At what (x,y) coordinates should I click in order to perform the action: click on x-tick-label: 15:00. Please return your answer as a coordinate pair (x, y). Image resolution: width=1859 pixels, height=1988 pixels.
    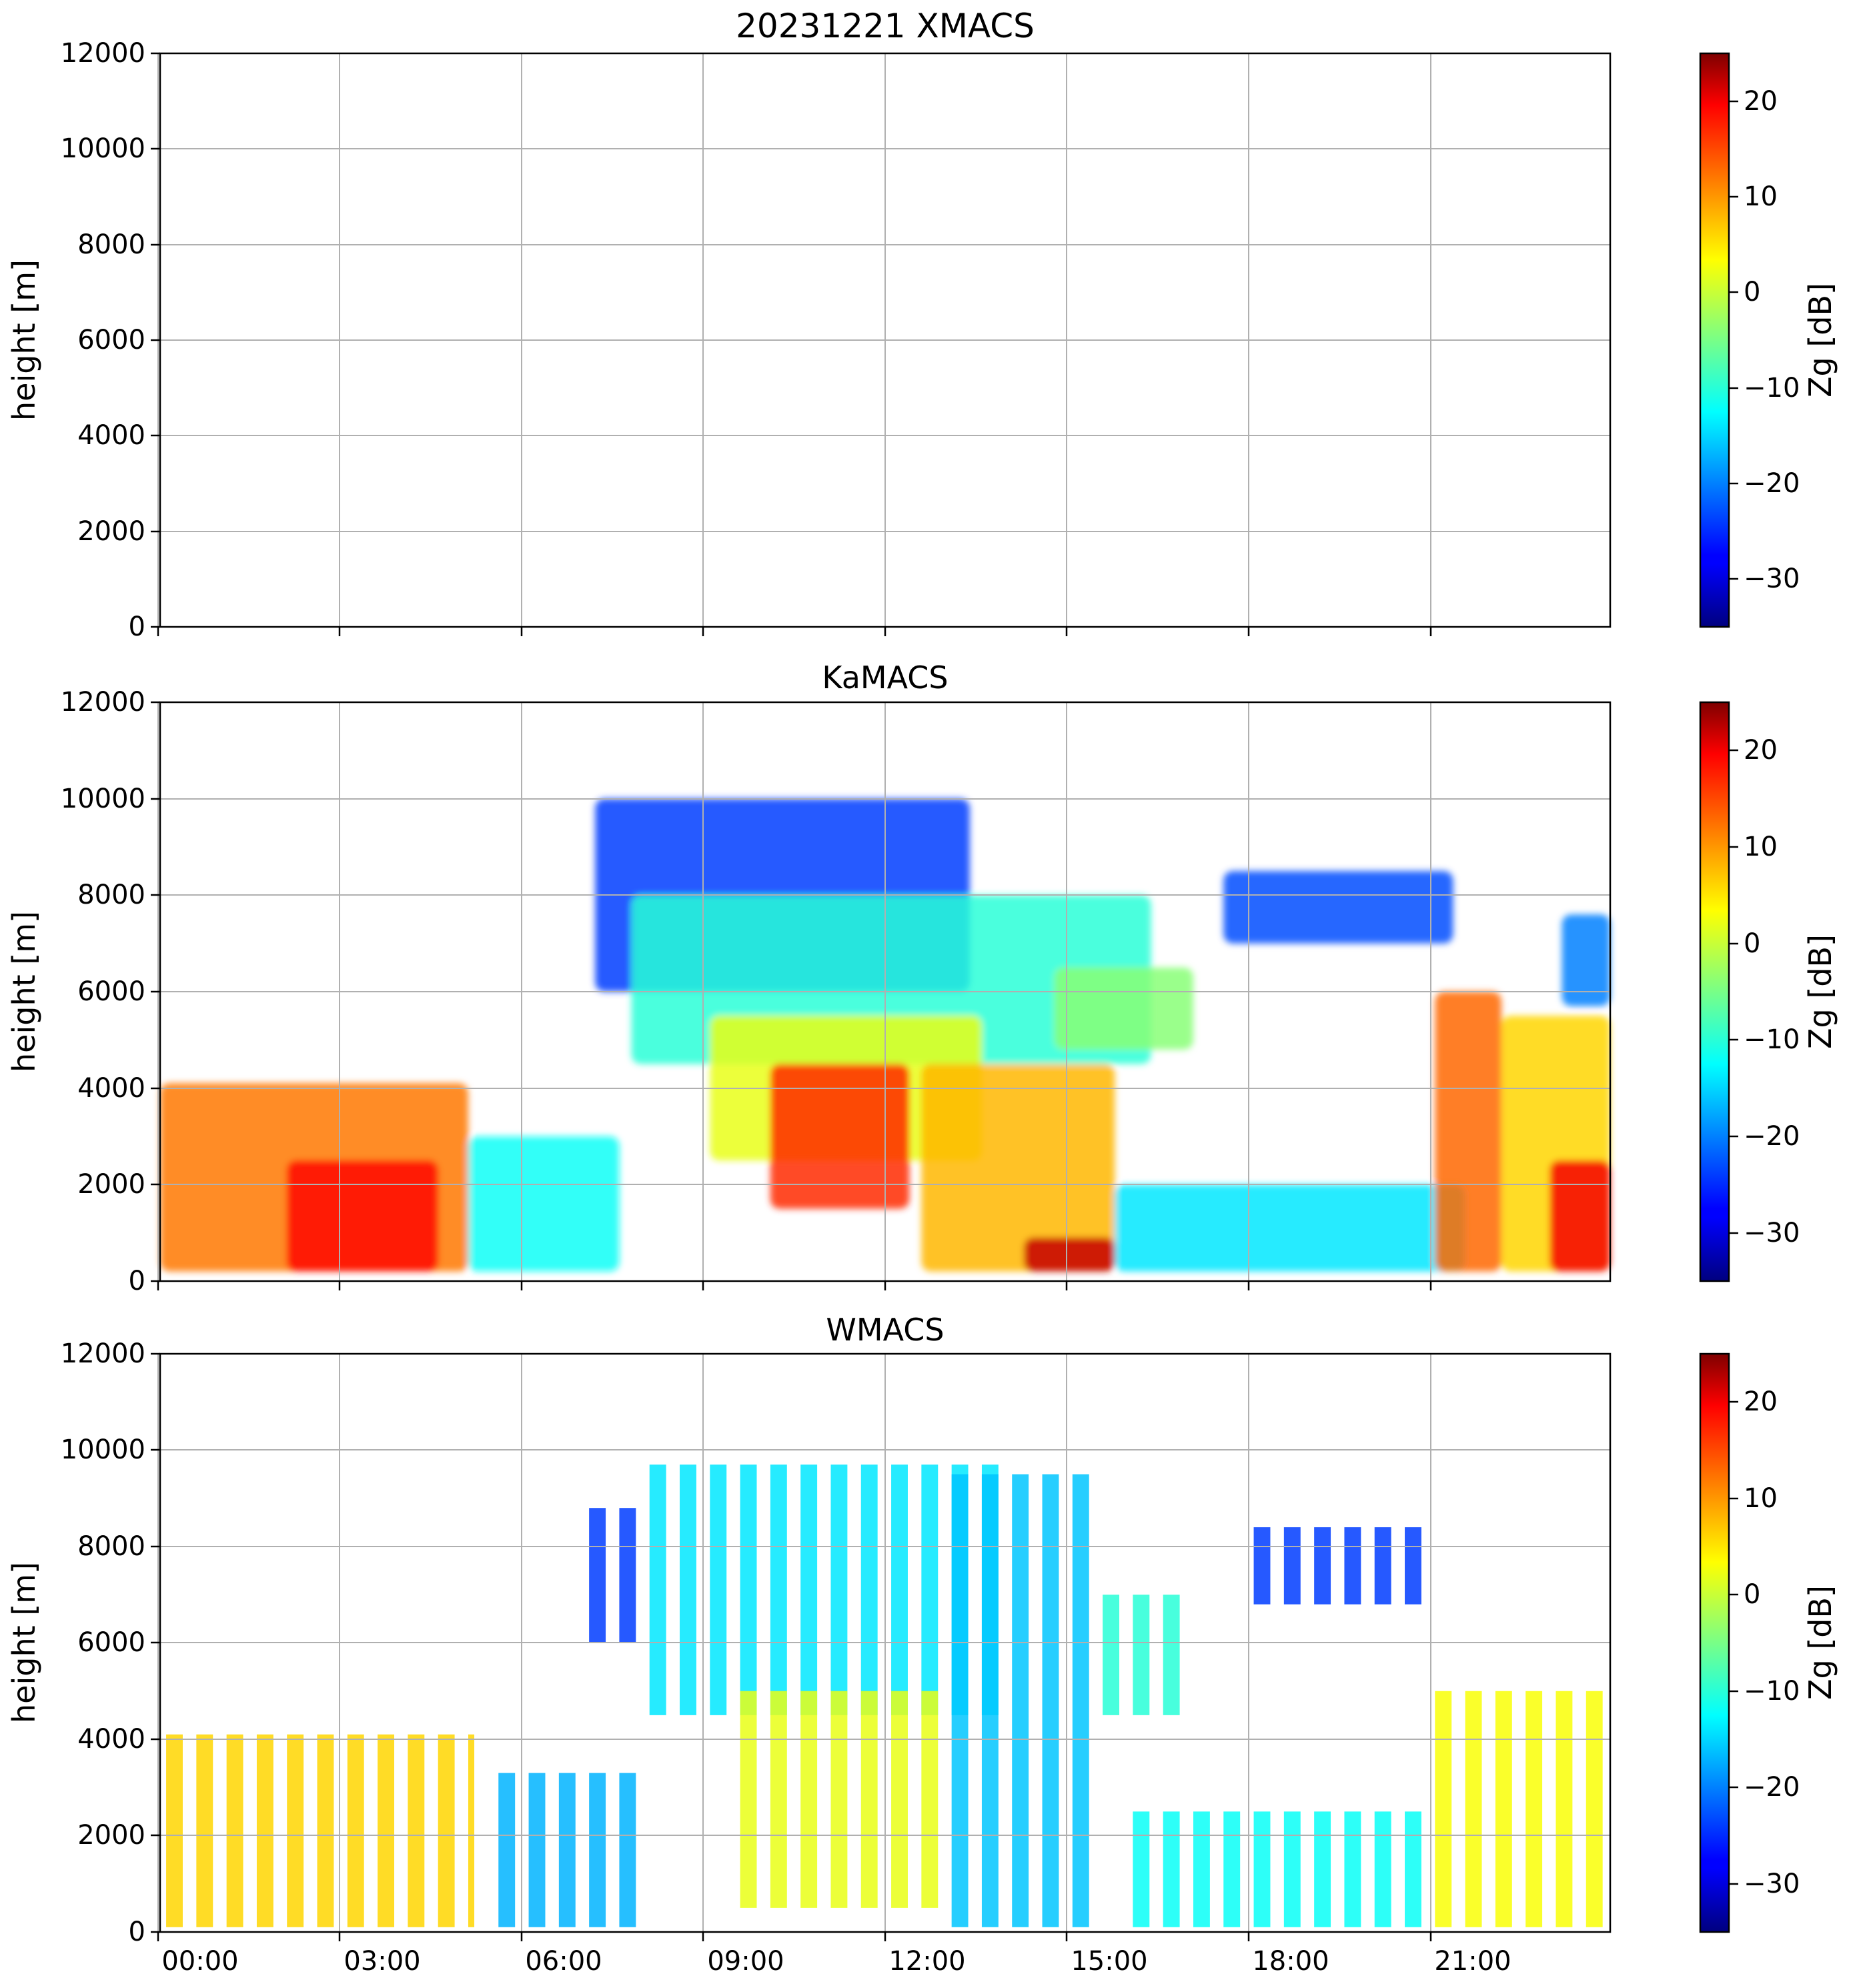
    Looking at the image, I should click on (1109, 1961).